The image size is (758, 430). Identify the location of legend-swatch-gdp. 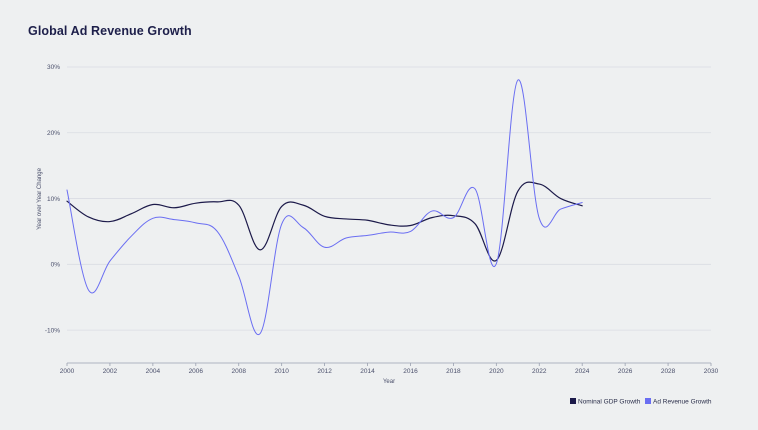
(573, 401).